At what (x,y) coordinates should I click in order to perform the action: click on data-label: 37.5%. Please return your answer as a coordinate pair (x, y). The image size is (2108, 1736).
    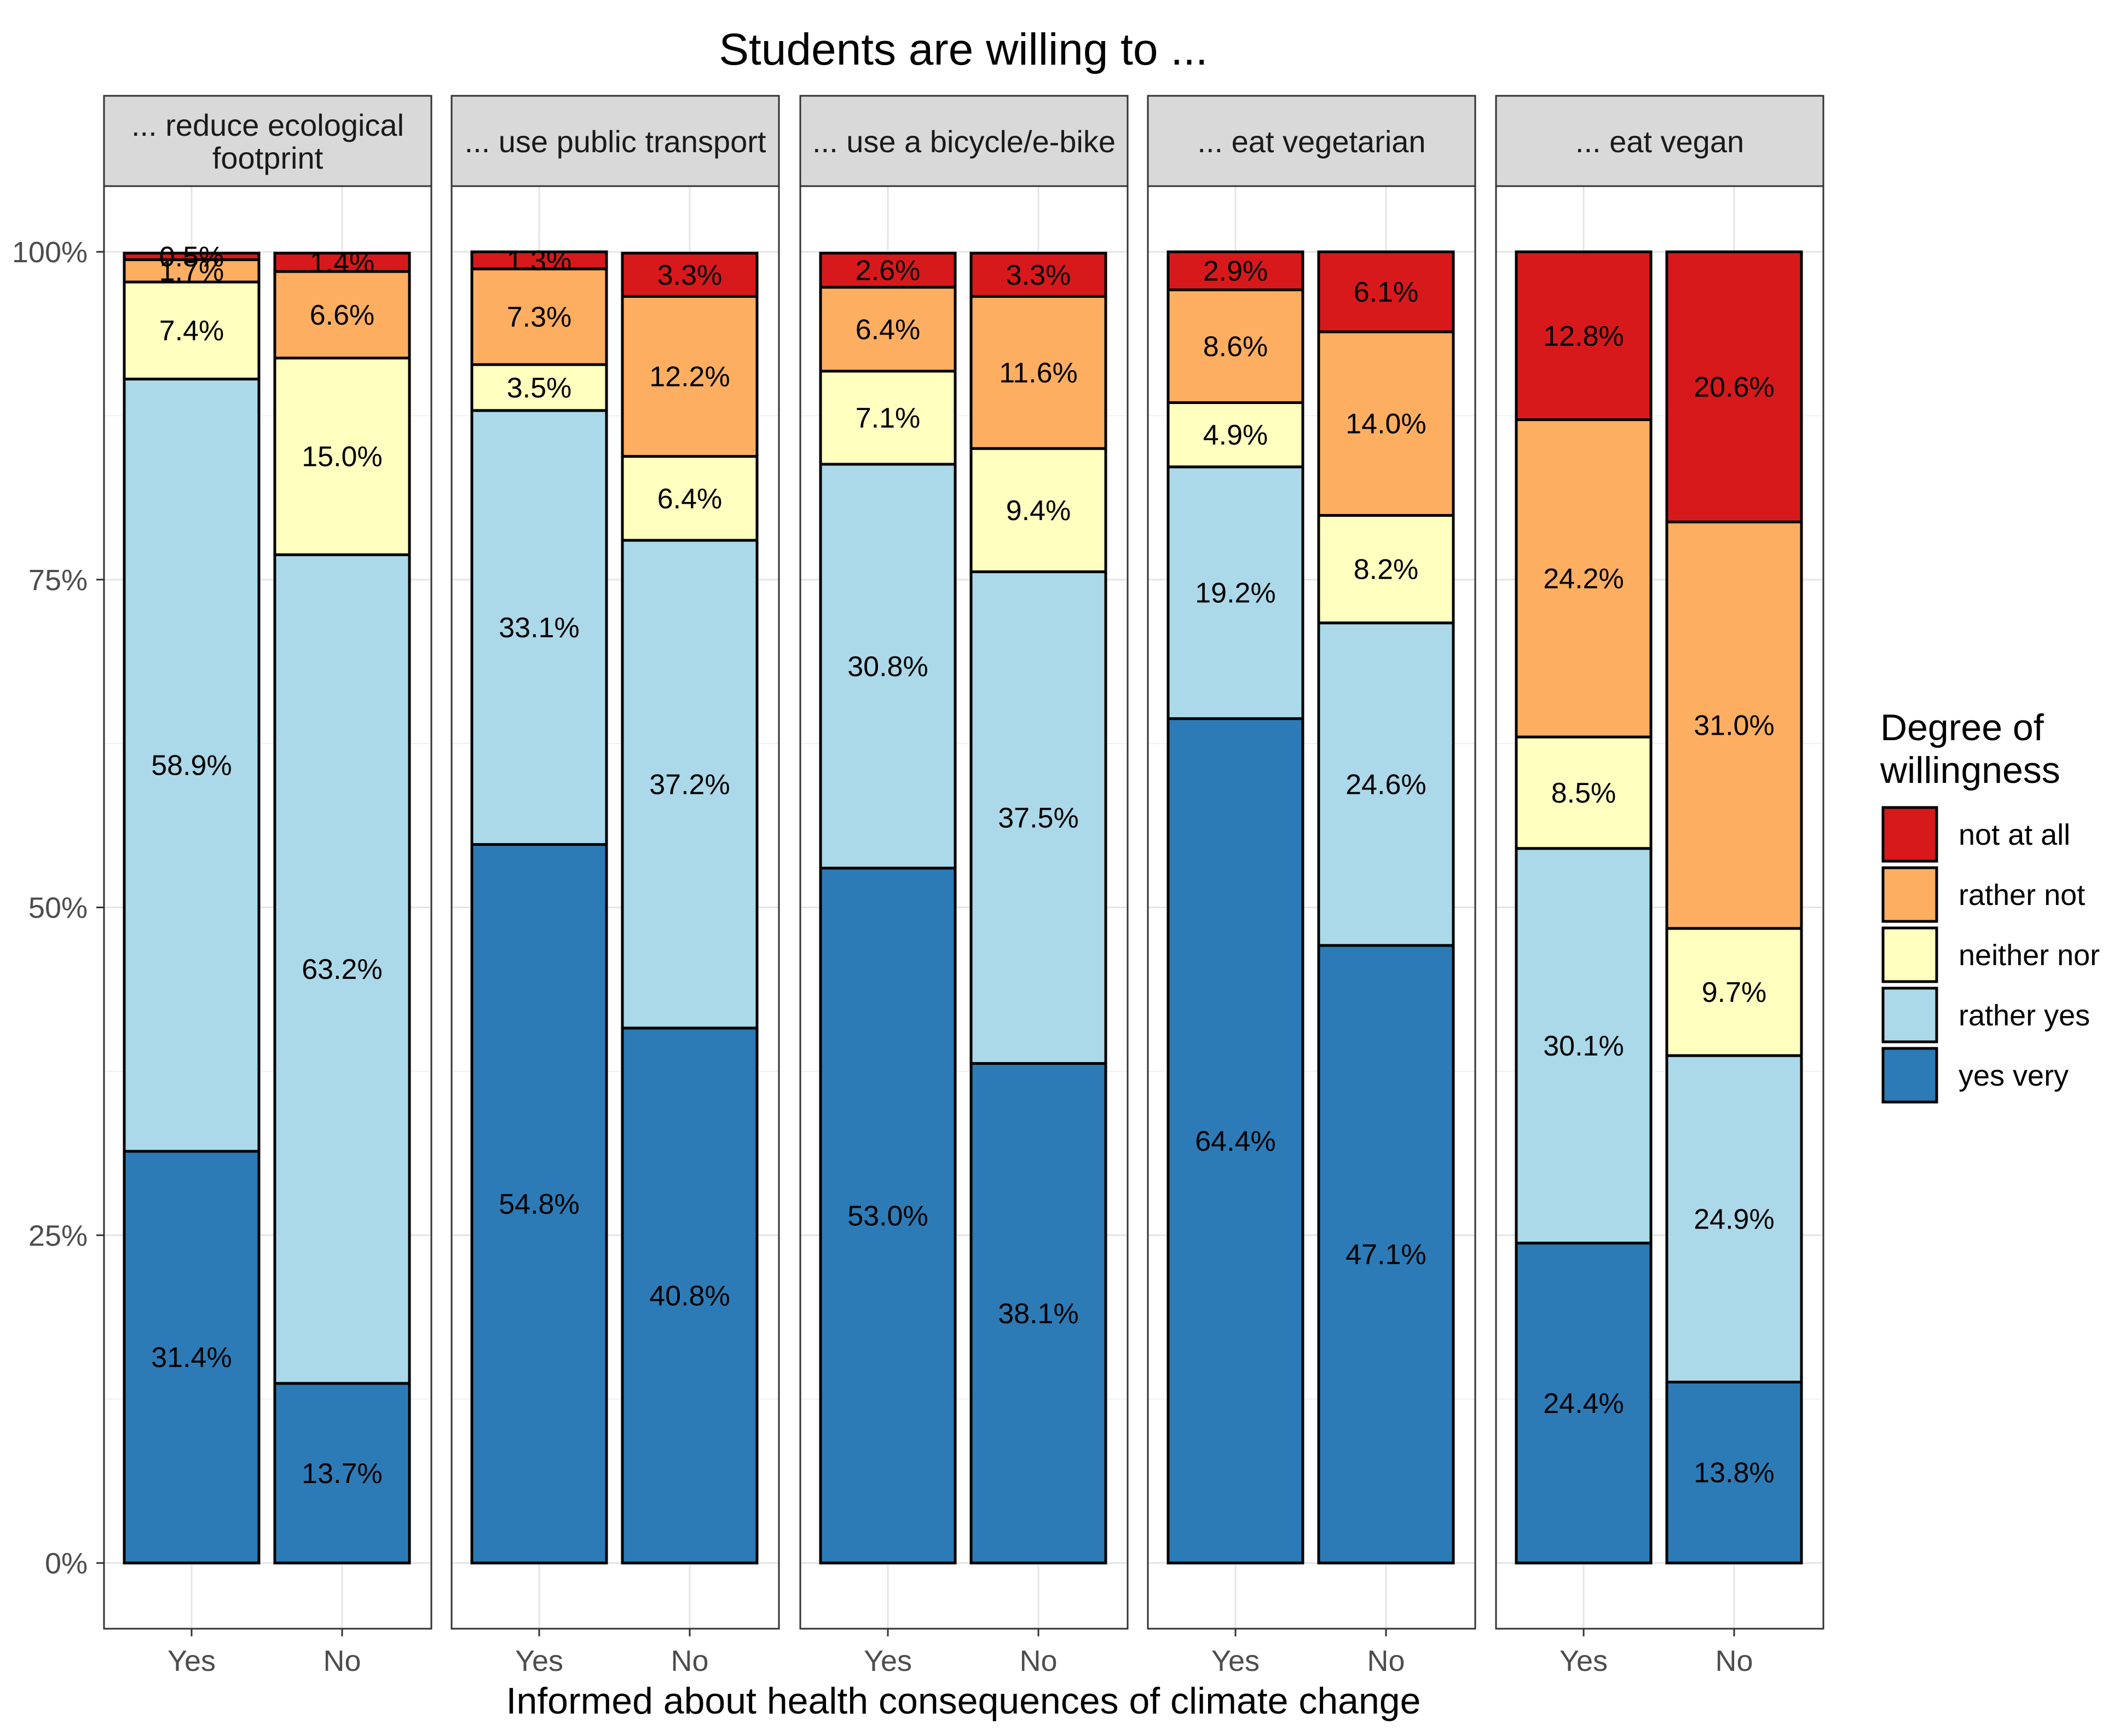
    Looking at the image, I should click on (1038, 818).